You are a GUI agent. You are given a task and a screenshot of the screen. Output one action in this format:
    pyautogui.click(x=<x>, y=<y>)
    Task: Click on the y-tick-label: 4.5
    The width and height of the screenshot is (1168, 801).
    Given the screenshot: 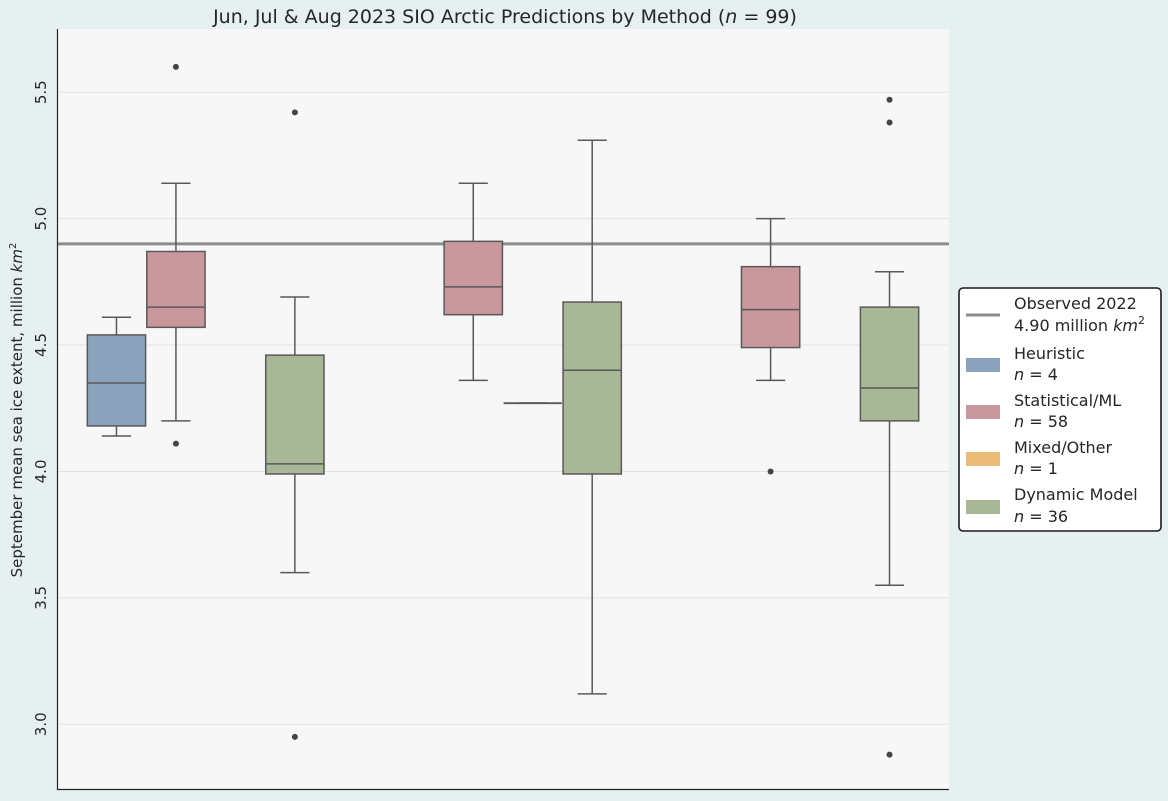 What is the action you would take?
    pyautogui.click(x=41, y=345)
    